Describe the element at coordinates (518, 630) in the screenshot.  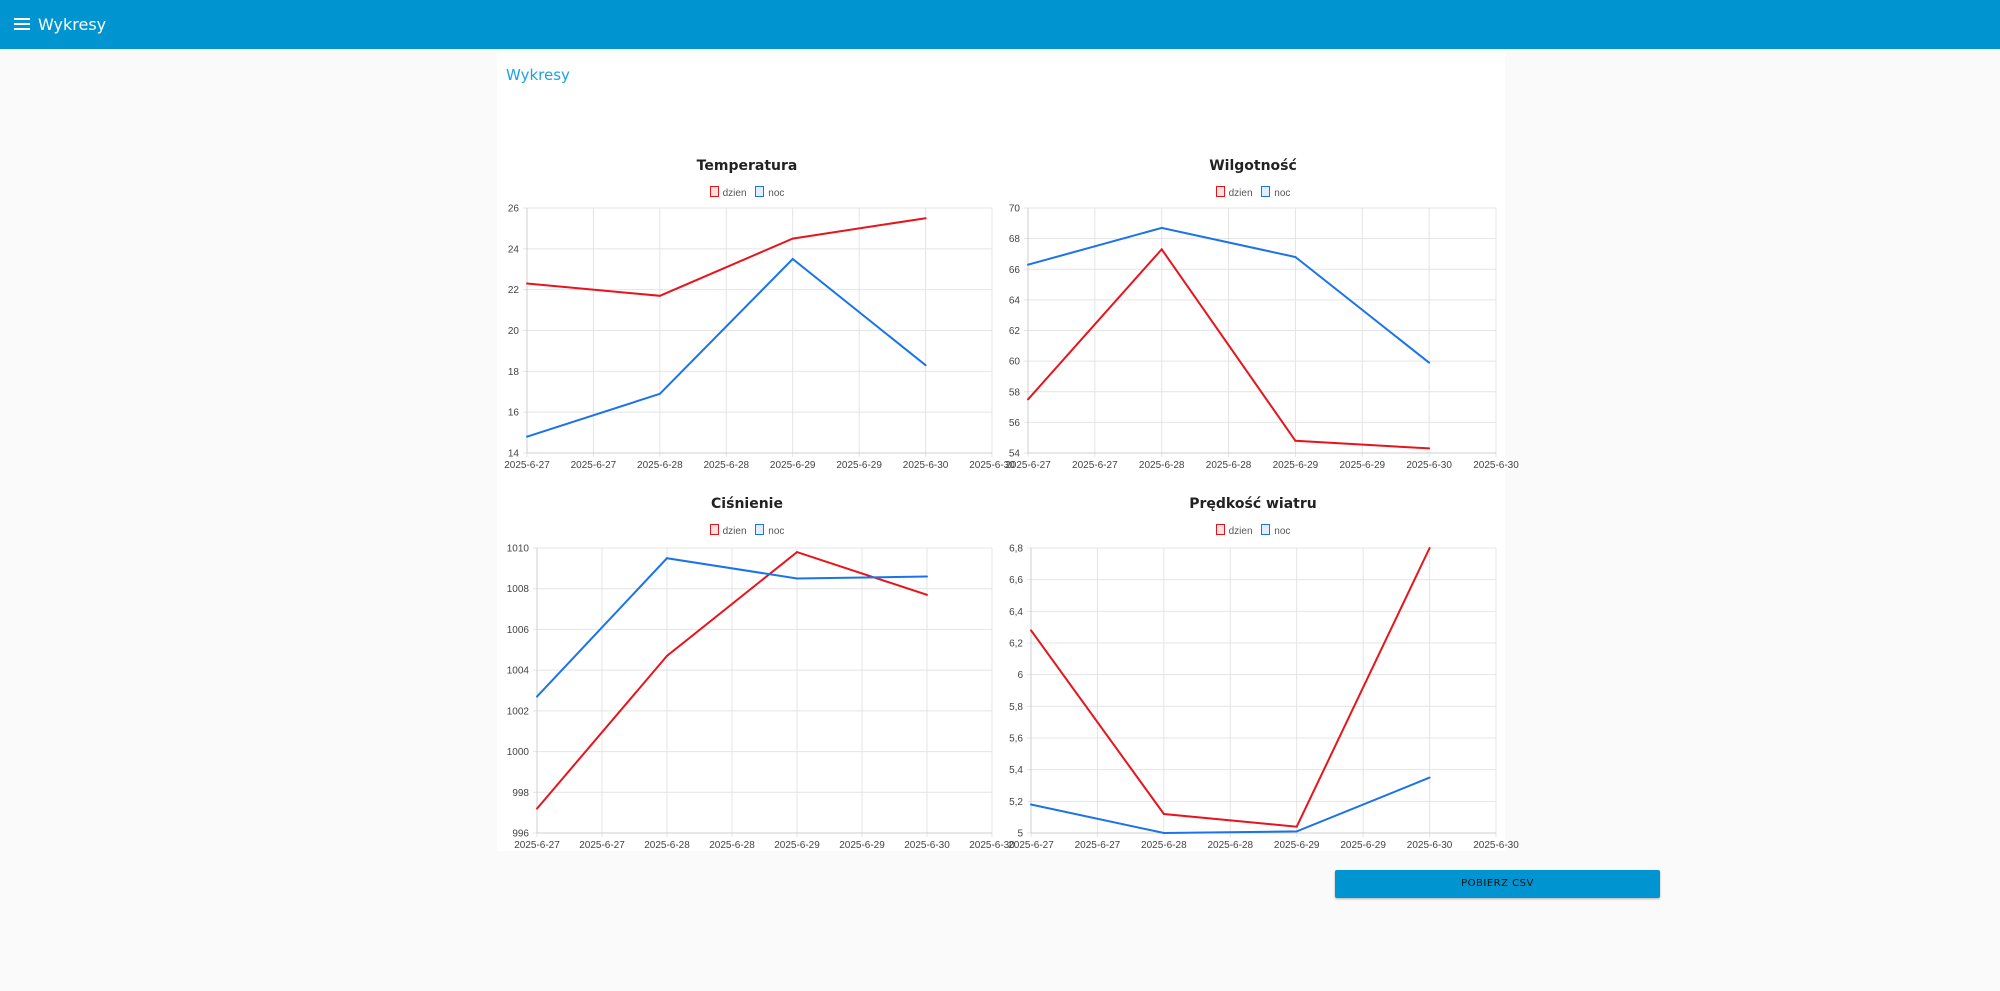
I see `y-tick-label: 1006` at that location.